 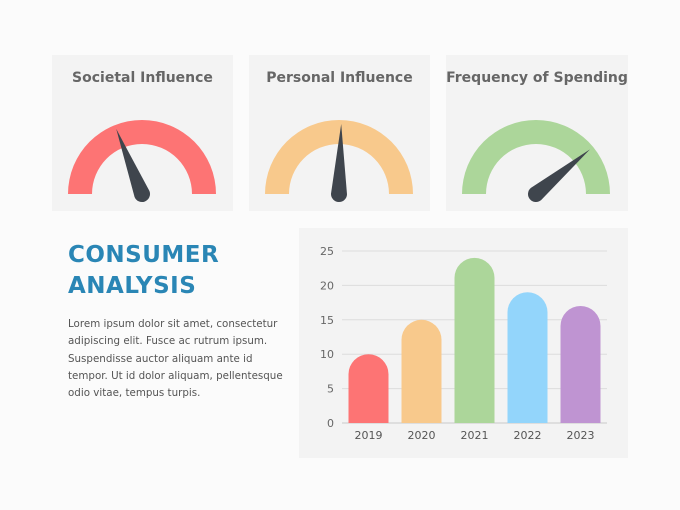 I want to click on gauge-frequency, so click(x=536, y=161).